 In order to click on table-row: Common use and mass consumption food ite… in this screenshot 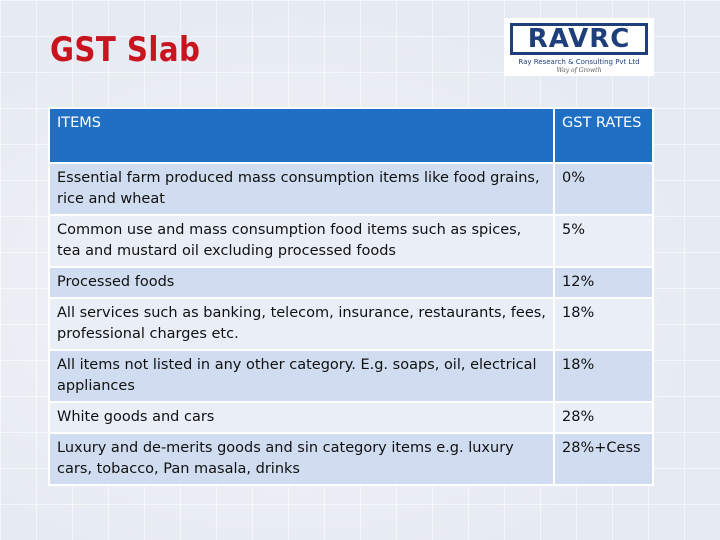, I will do `click(350, 241)`.